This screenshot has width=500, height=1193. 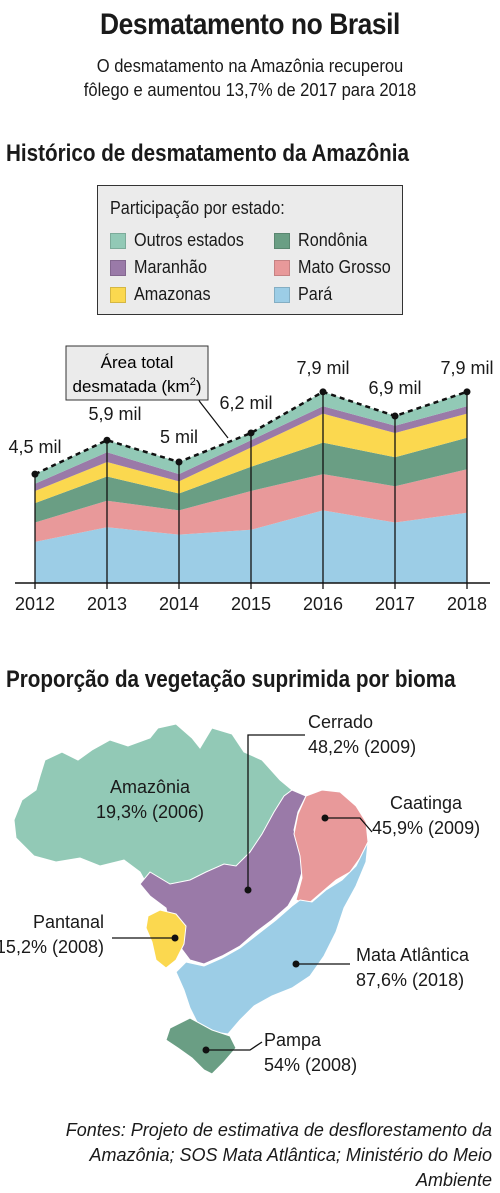 I want to click on pampa-pointer, so click(x=234, y=1046).